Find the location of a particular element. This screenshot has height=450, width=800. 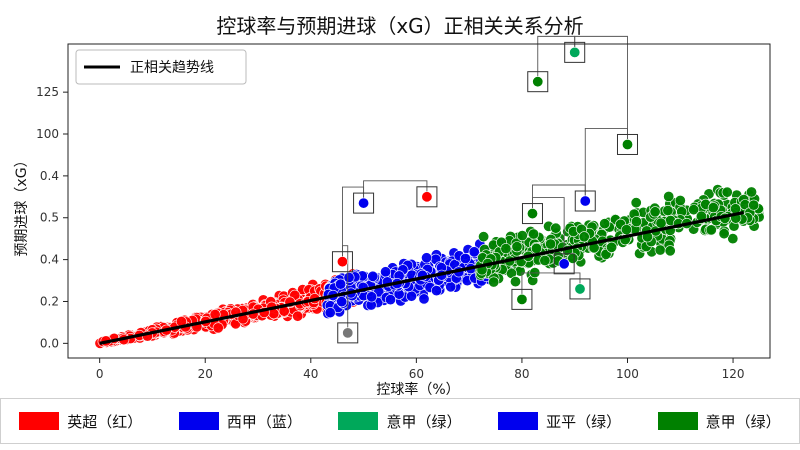

legend-item: 意甲（绿） is located at coordinates (399, 421).